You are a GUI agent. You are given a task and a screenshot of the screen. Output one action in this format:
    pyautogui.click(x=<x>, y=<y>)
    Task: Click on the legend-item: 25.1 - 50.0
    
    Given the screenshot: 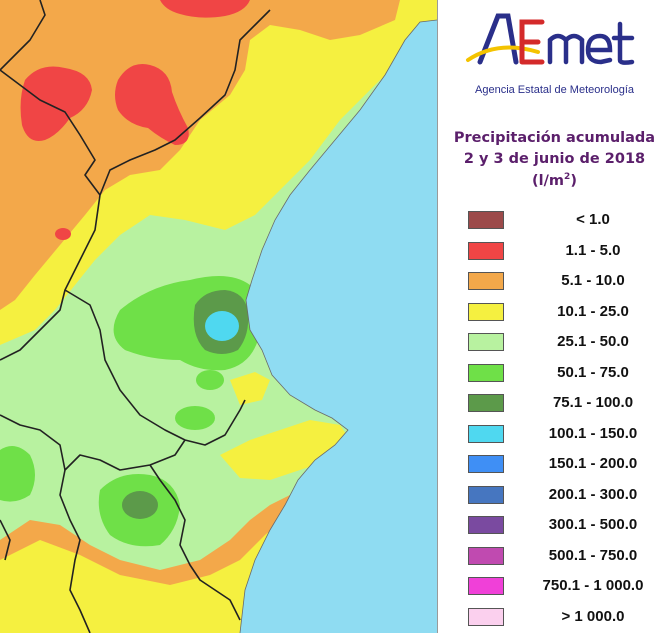 What is the action you would take?
    pyautogui.click(x=568, y=346)
    